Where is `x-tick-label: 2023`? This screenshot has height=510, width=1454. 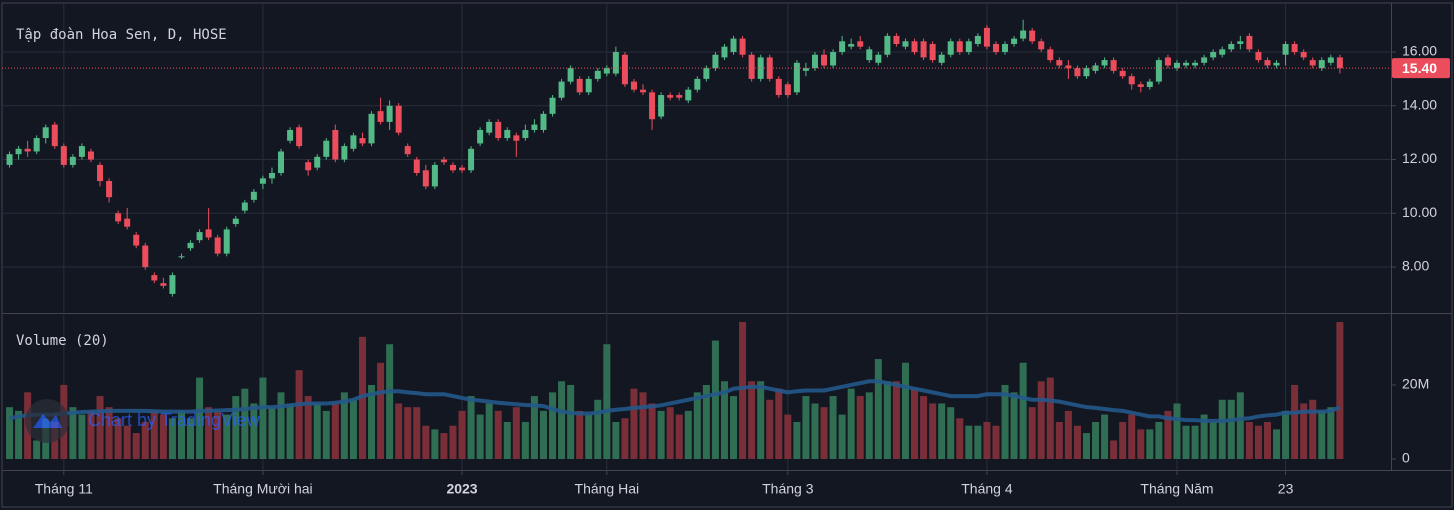
x-tick-label: 2023 is located at coordinates (461, 489).